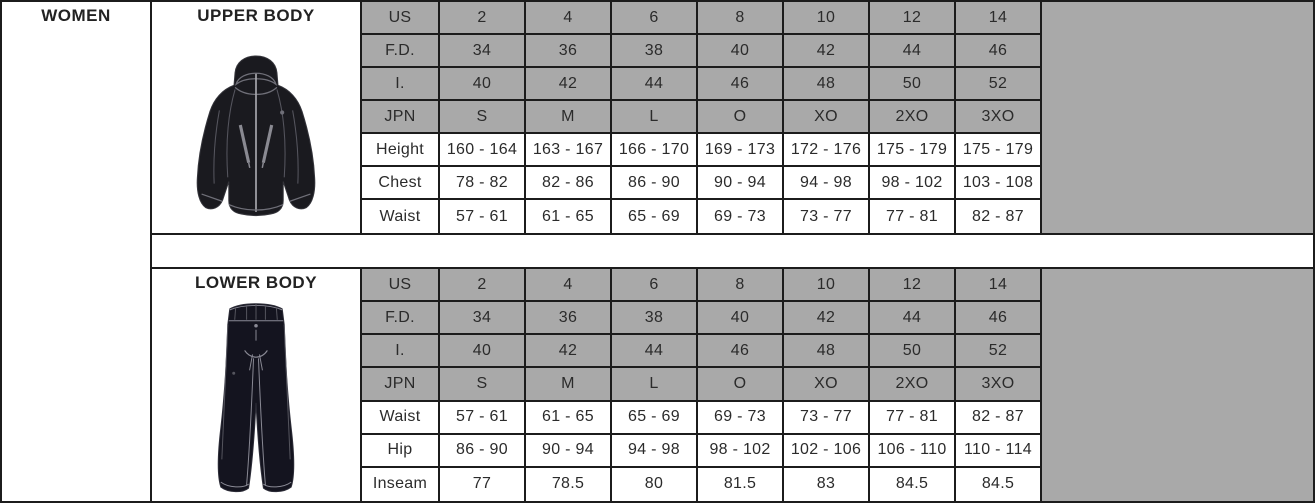 Image resolution: width=1315 pixels, height=503 pixels. I want to click on gray-filler-upper, so click(1177, 117).